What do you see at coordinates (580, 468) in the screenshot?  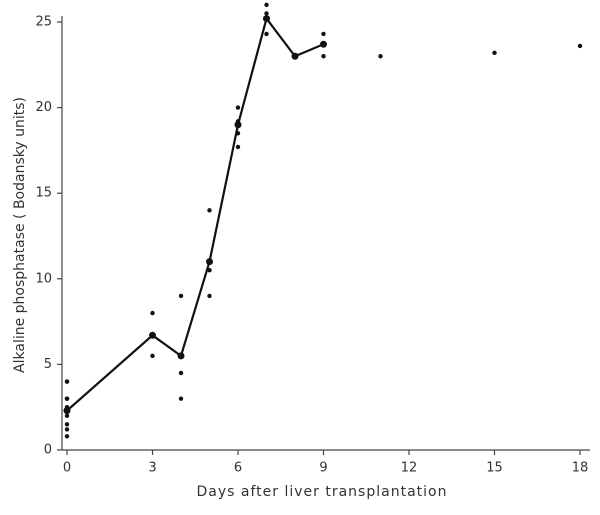 I see `x-tick-label: 18` at bounding box center [580, 468].